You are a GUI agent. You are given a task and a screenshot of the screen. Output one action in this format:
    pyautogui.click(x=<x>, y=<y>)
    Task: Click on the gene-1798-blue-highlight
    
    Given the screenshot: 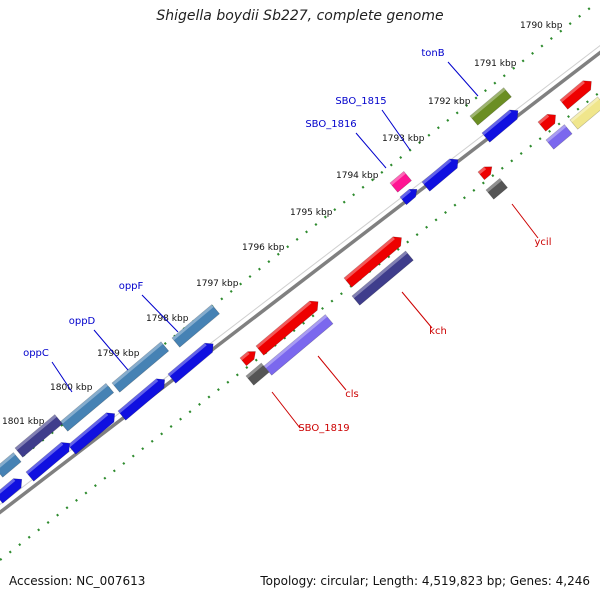 What is the action you would take?
    pyautogui.click(x=187, y=360)
    